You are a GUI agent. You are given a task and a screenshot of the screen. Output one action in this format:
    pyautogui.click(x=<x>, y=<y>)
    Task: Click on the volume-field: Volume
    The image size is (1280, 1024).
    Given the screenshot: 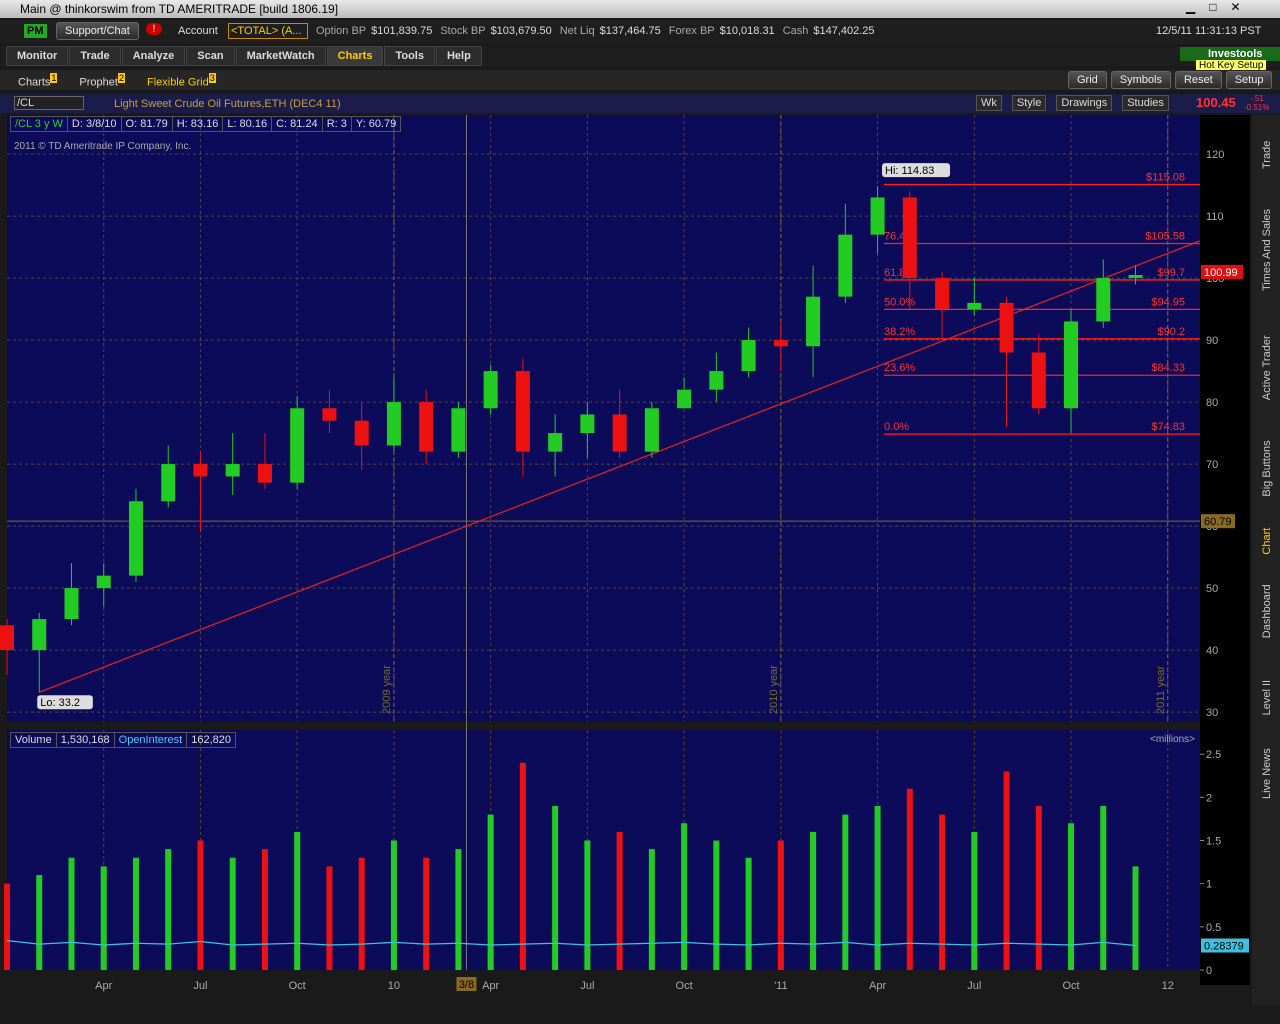 What is the action you would take?
    pyautogui.click(x=33, y=740)
    